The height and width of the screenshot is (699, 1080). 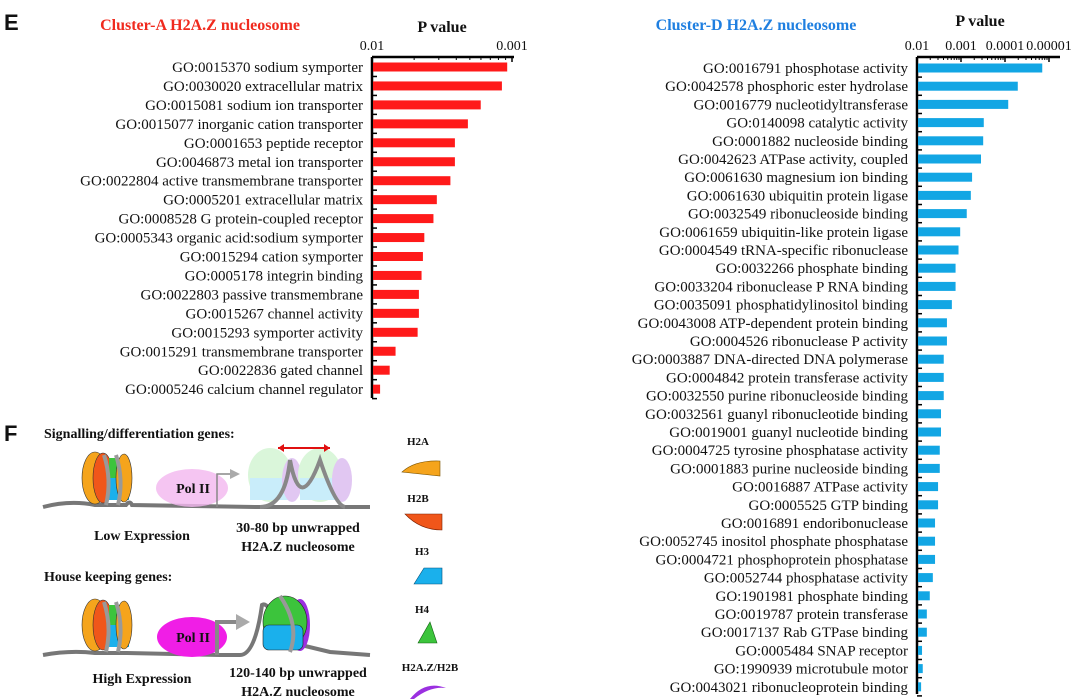 What do you see at coordinates (789, 688) in the screenshot?
I see `category-label: GO:0043021 ribonucleoprotein binding` at bounding box center [789, 688].